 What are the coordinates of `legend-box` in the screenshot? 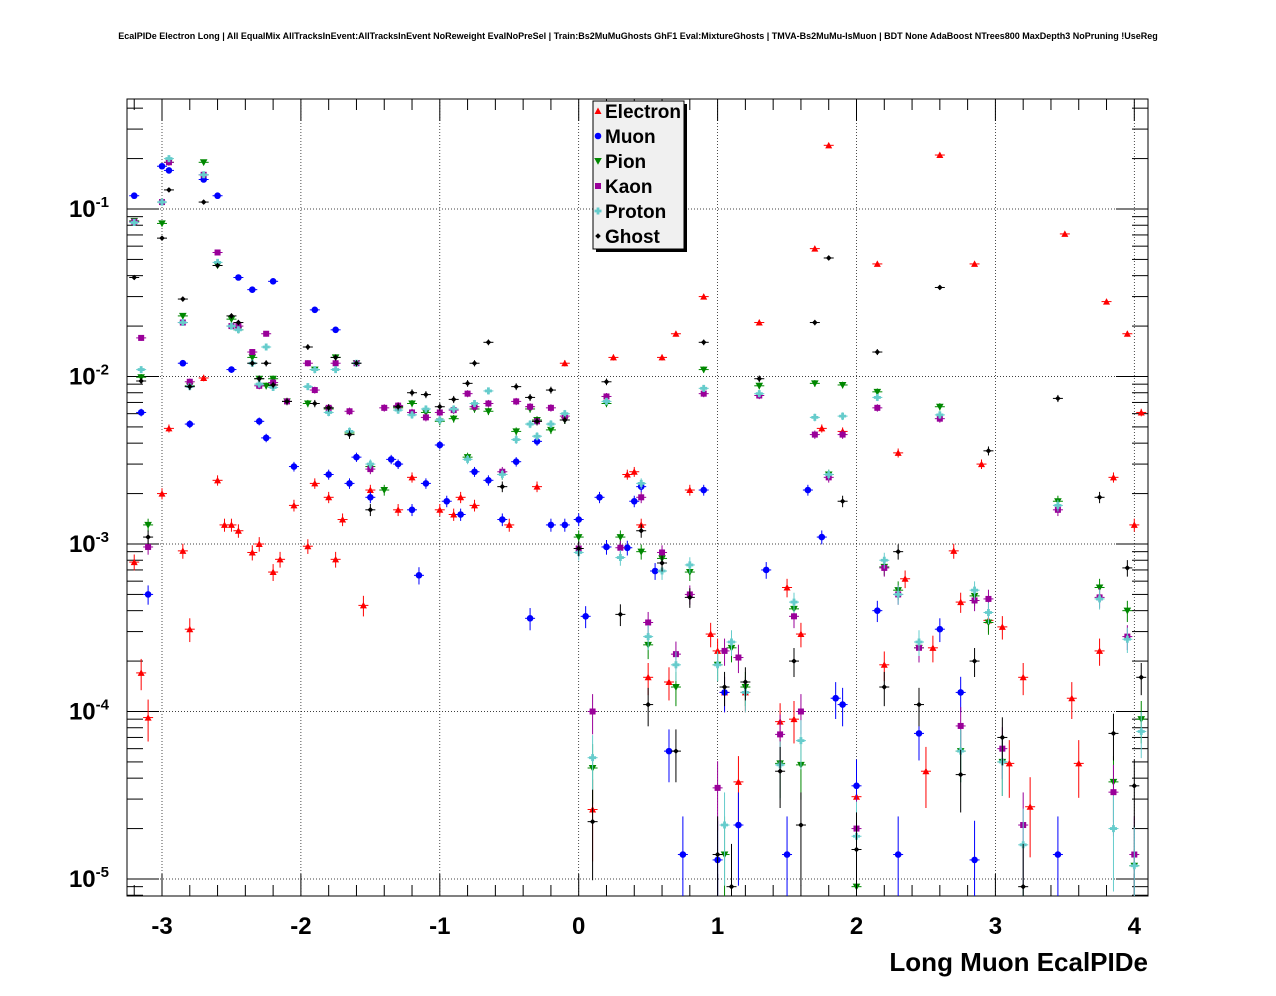 It's located at (638, 175).